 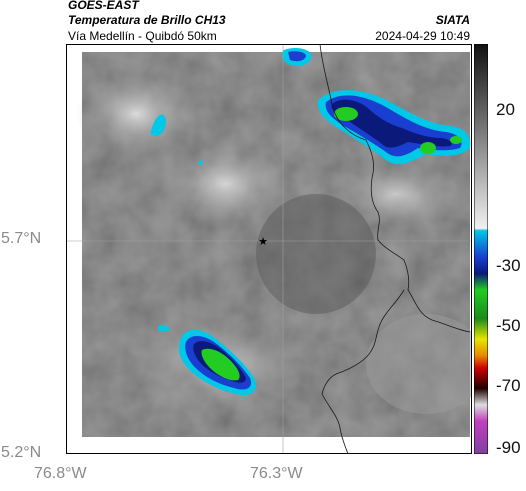 What do you see at coordinates (147, 20) in the screenshot?
I see `product-title: Temperatura de Brillo CH13` at bounding box center [147, 20].